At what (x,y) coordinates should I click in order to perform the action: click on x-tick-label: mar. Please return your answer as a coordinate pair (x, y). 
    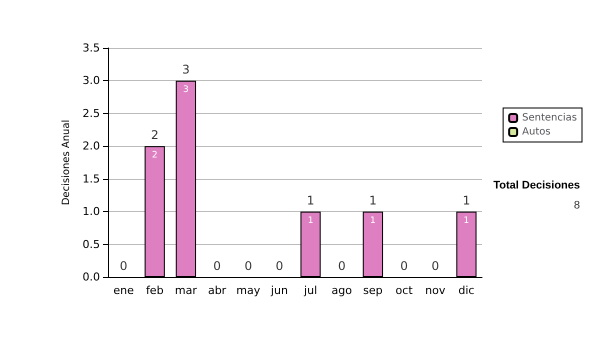
    Looking at the image, I should click on (186, 290).